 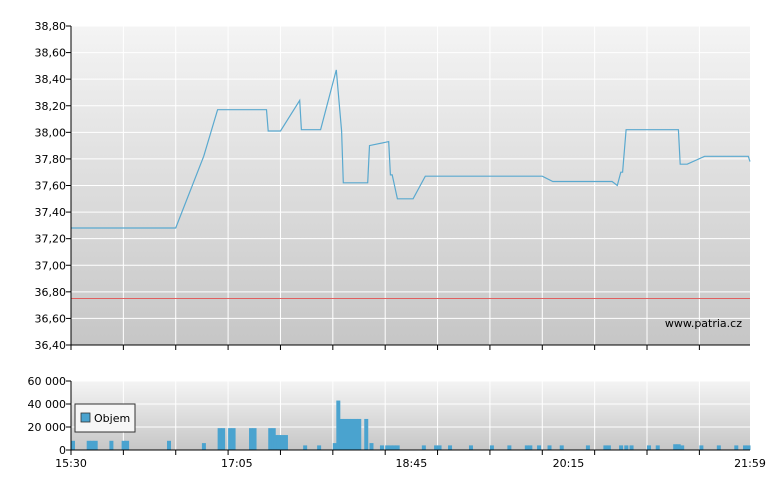 What do you see at coordinates (51, 79) in the screenshot?
I see `price-tick-label: 38,40` at bounding box center [51, 79].